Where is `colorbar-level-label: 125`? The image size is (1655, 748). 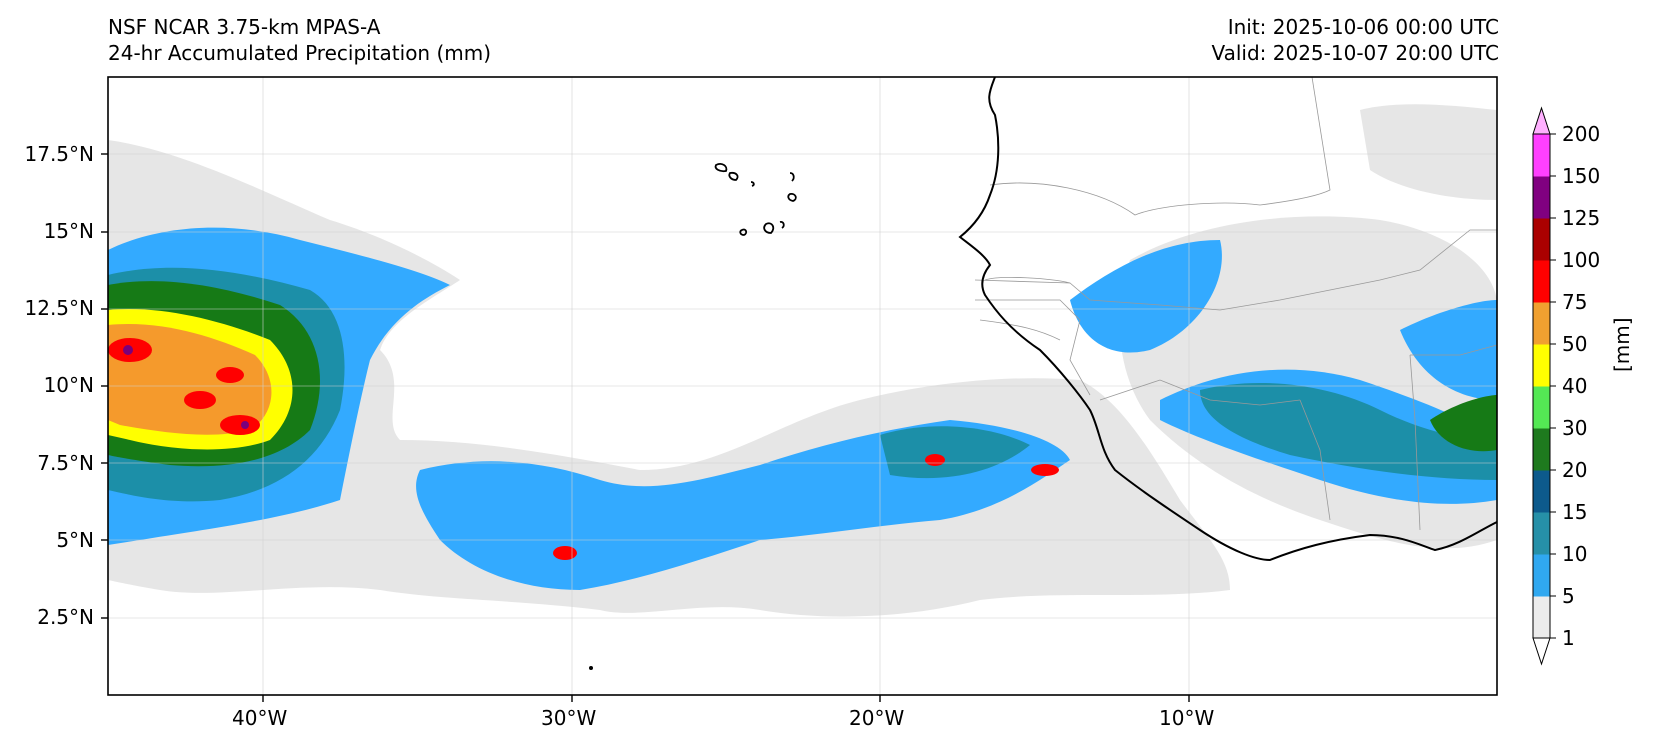
colorbar-level-label: 125 is located at coordinates (1581, 218).